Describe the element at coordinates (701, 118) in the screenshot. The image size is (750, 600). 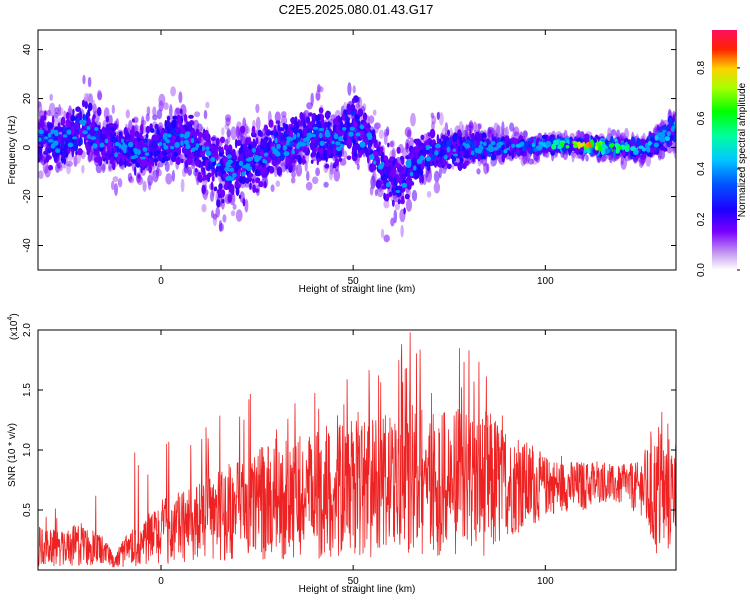
I see `colorbar-tick-label: 0.6` at that location.